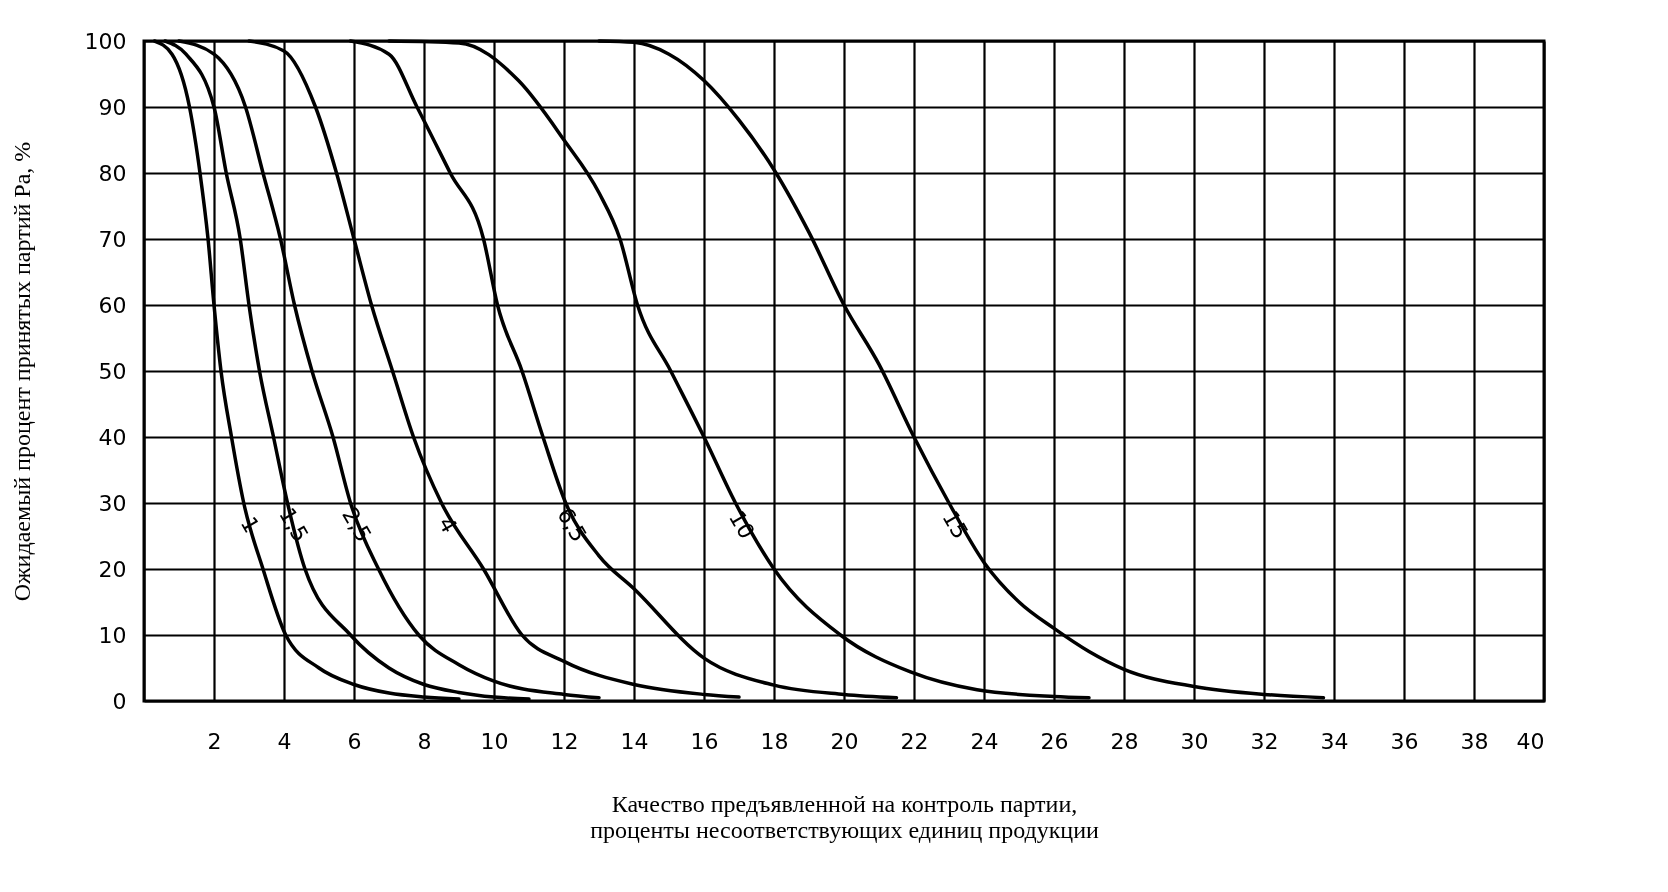  Describe the element at coordinates (119, 701) in the screenshot. I see `y-tick-label: 0` at that location.